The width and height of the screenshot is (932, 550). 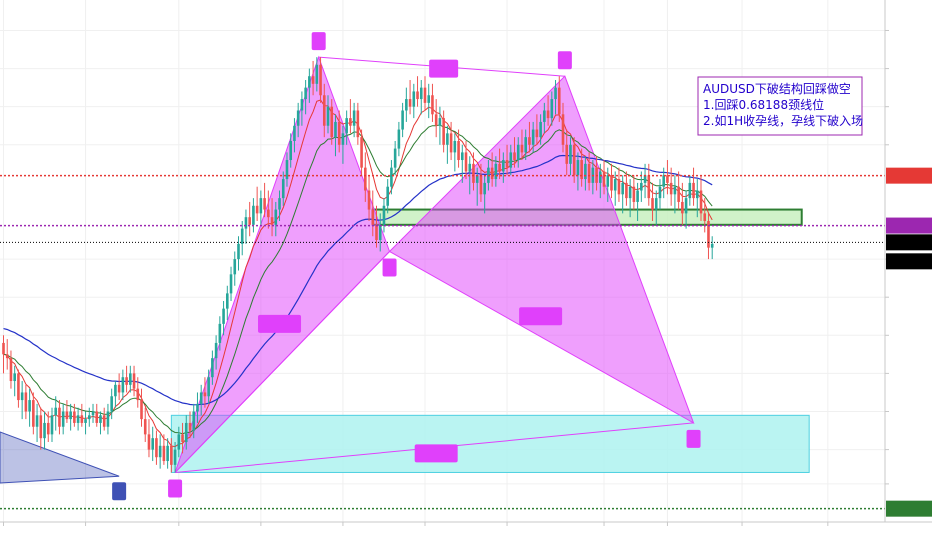 I want to click on annotation-line-1: AUDUSD下破结构回踩做空, so click(x=777, y=88).